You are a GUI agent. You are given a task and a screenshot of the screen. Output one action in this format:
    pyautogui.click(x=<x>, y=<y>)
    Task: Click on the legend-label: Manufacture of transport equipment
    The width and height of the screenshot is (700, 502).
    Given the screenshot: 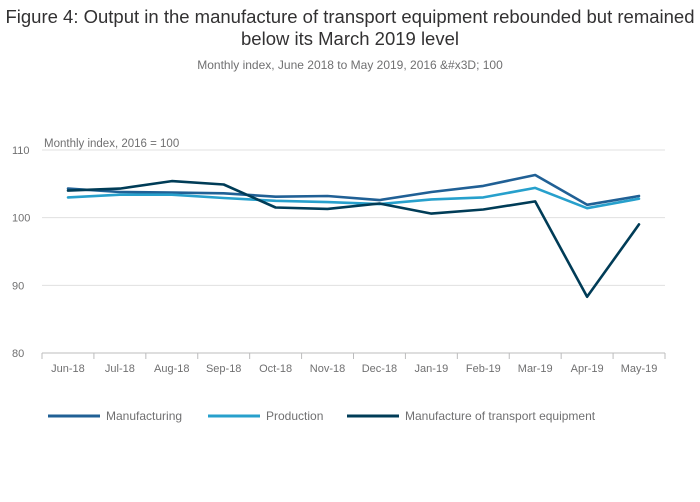 What is the action you would take?
    pyautogui.click(x=500, y=416)
    